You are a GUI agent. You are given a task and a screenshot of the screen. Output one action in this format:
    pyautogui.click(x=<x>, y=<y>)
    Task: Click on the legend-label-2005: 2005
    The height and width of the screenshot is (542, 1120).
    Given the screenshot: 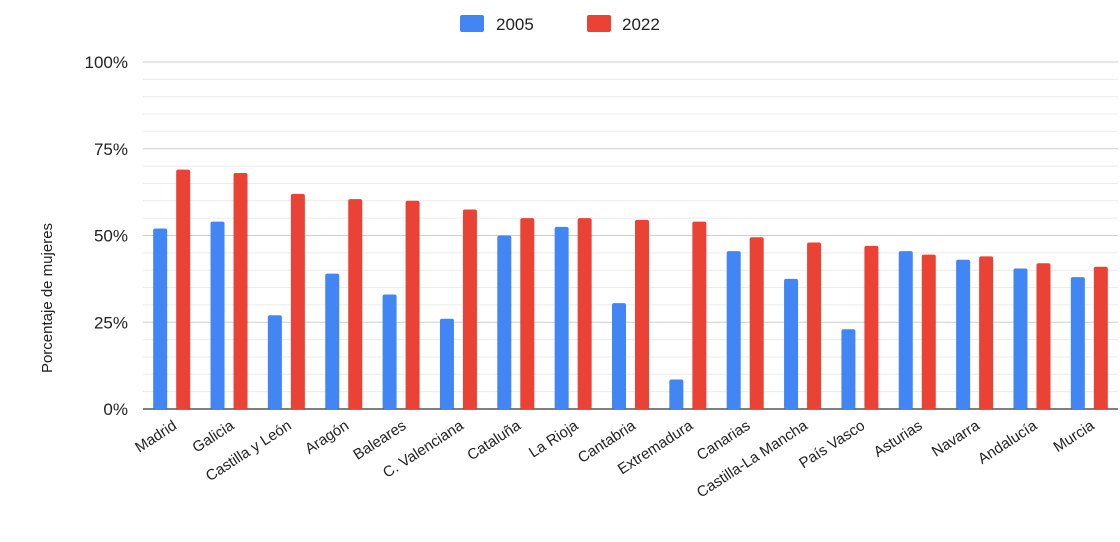 What is the action you would take?
    pyautogui.click(x=515, y=24)
    